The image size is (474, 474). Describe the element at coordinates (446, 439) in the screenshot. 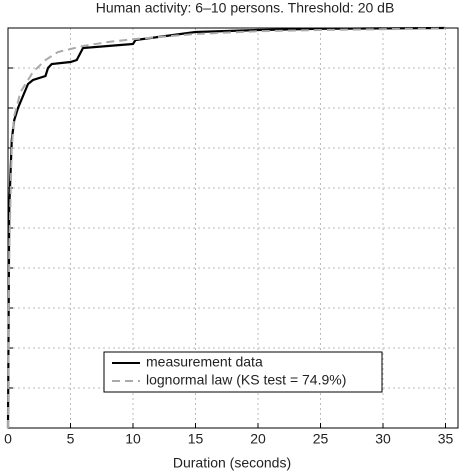

I see `x-tick-label: 35` at that location.